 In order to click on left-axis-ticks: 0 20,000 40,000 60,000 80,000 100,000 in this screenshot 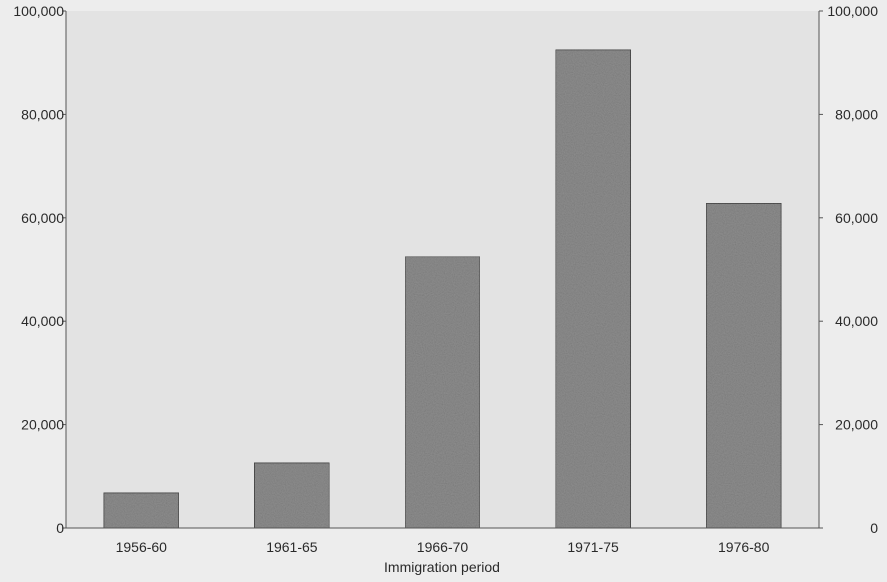, I will do `click(39, 269)`.